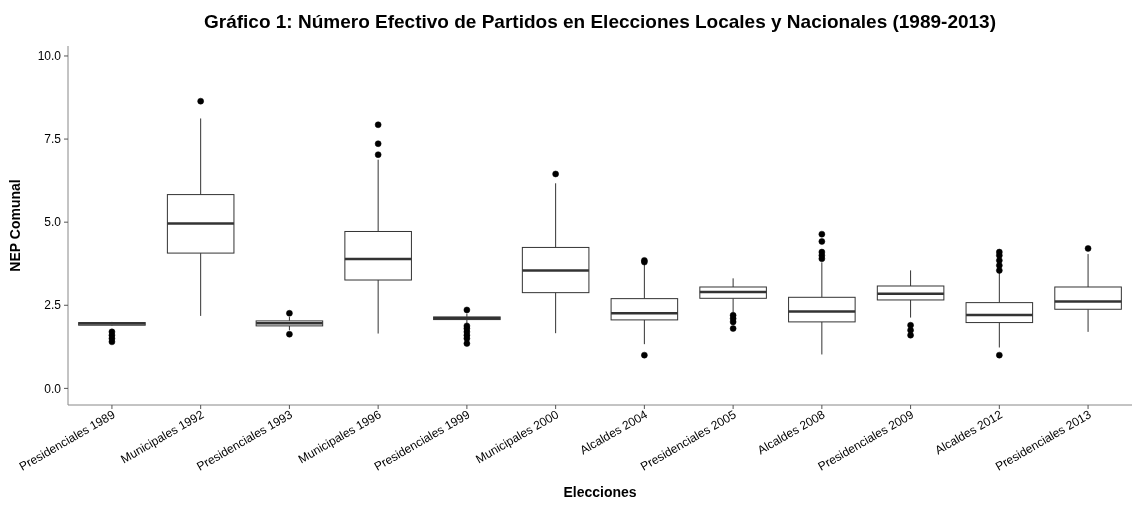  I want to click on x-axis-title: Elecciones, so click(600, 492).